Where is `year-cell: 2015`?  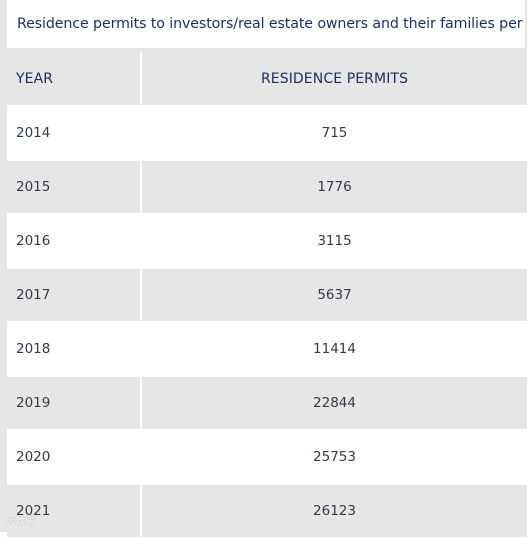
year-cell: 2015 is located at coordinates (74, 187).